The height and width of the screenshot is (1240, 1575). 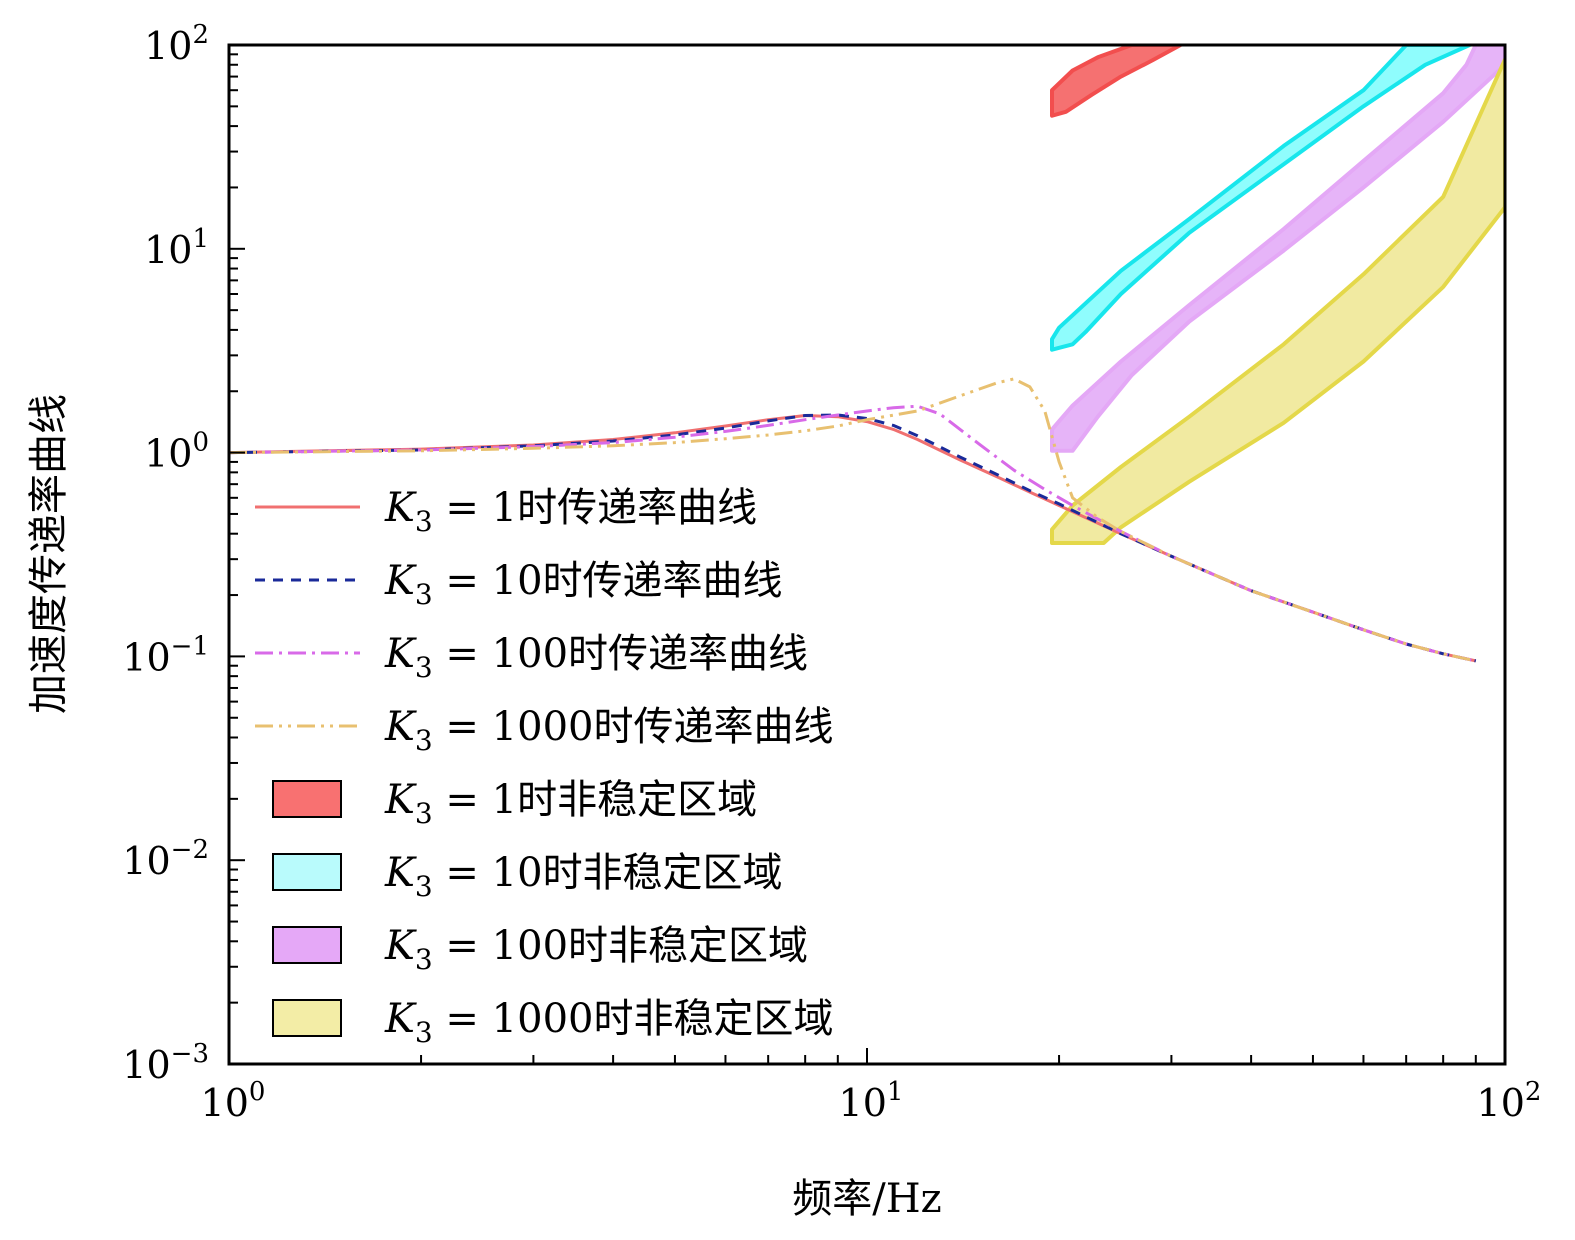 I want to click on unstable-regions, so click(x=1277, y=295).